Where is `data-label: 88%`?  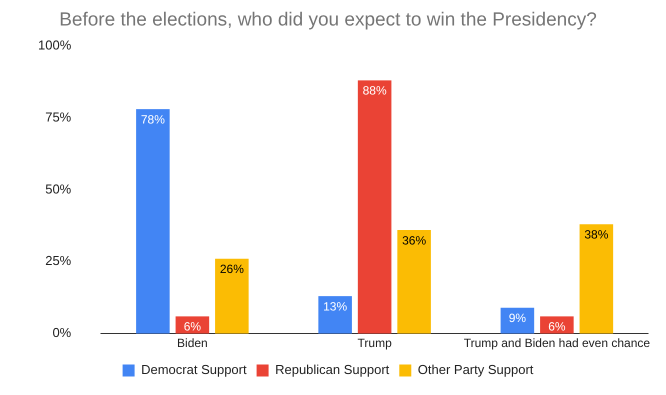 data-label: 88% is located at coordinates (374, 91).